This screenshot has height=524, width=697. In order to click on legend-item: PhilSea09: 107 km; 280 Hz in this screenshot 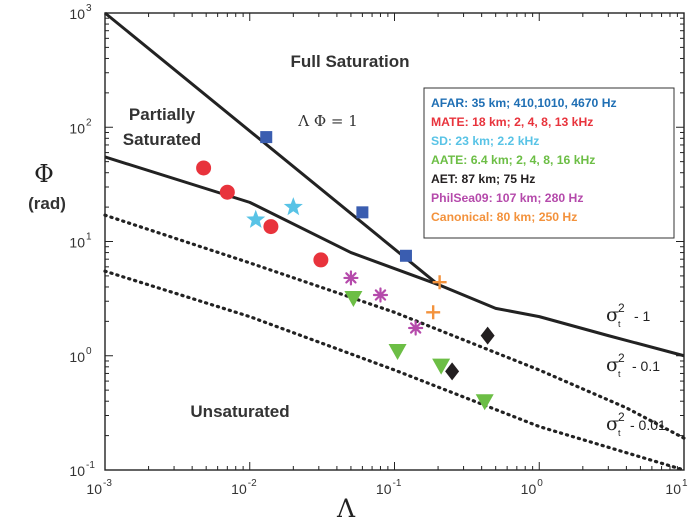, I will do `click(507, 198)`.